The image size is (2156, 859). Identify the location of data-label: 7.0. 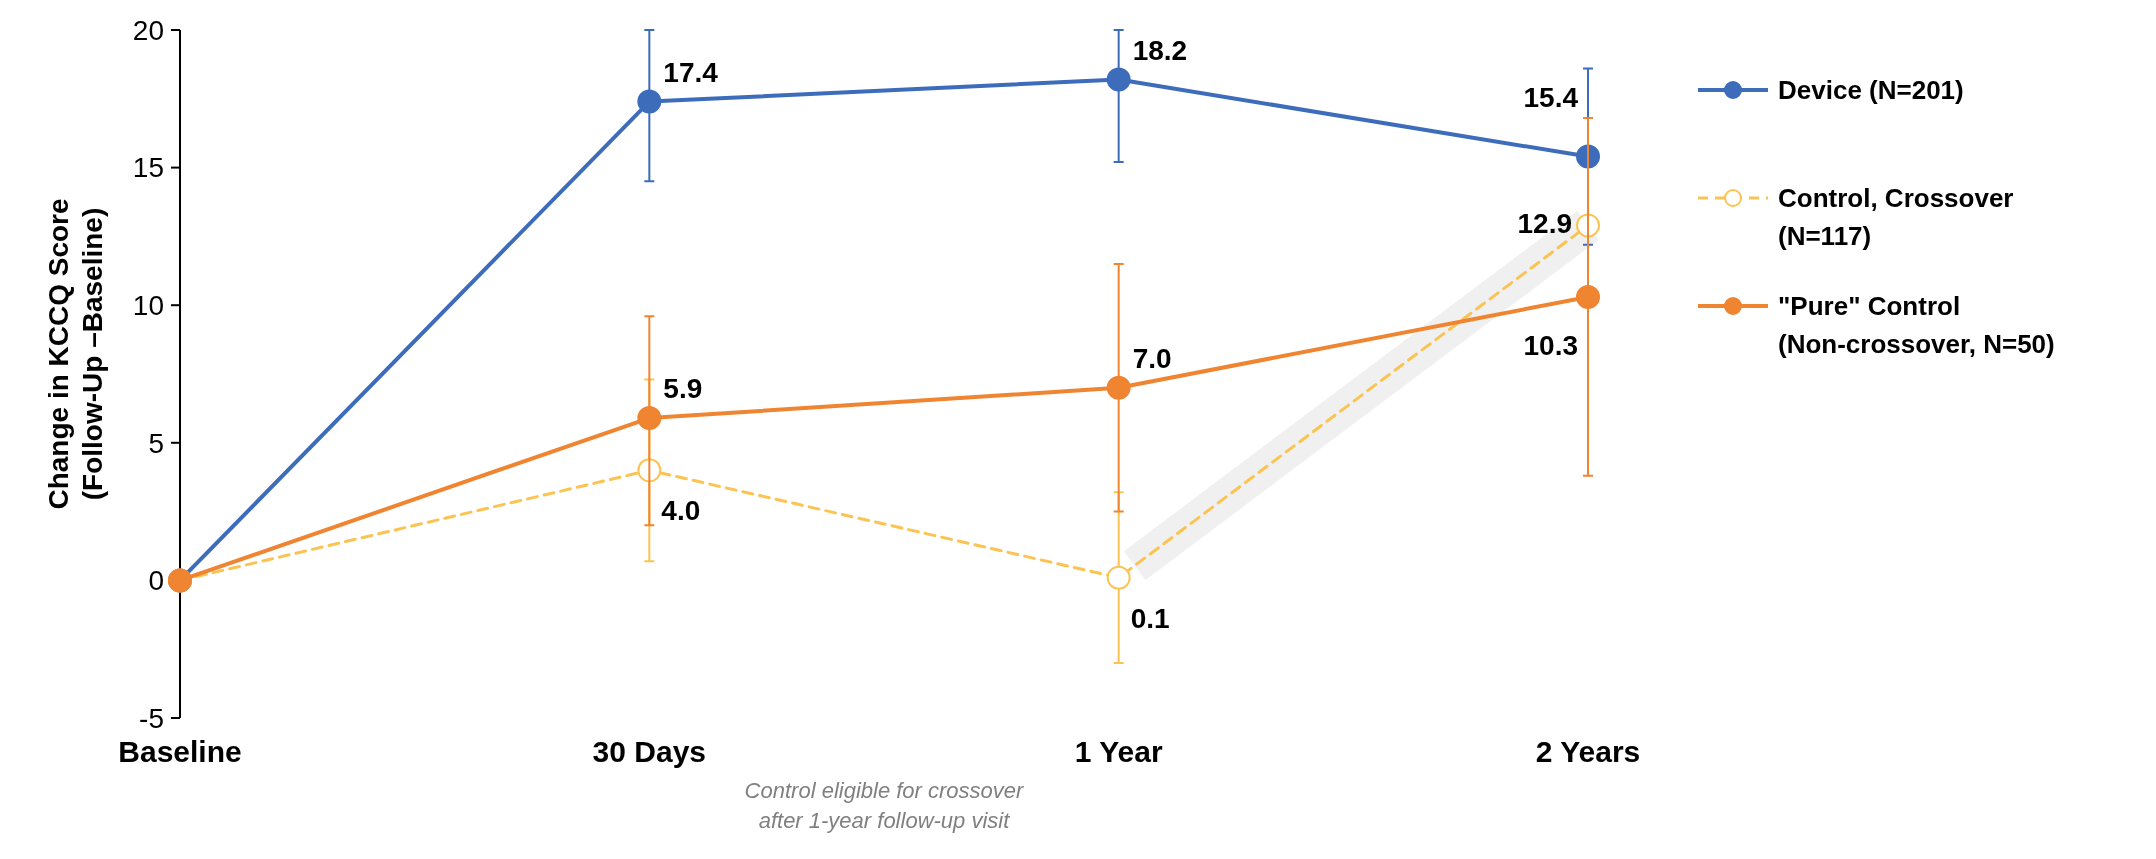
(1152, 358).